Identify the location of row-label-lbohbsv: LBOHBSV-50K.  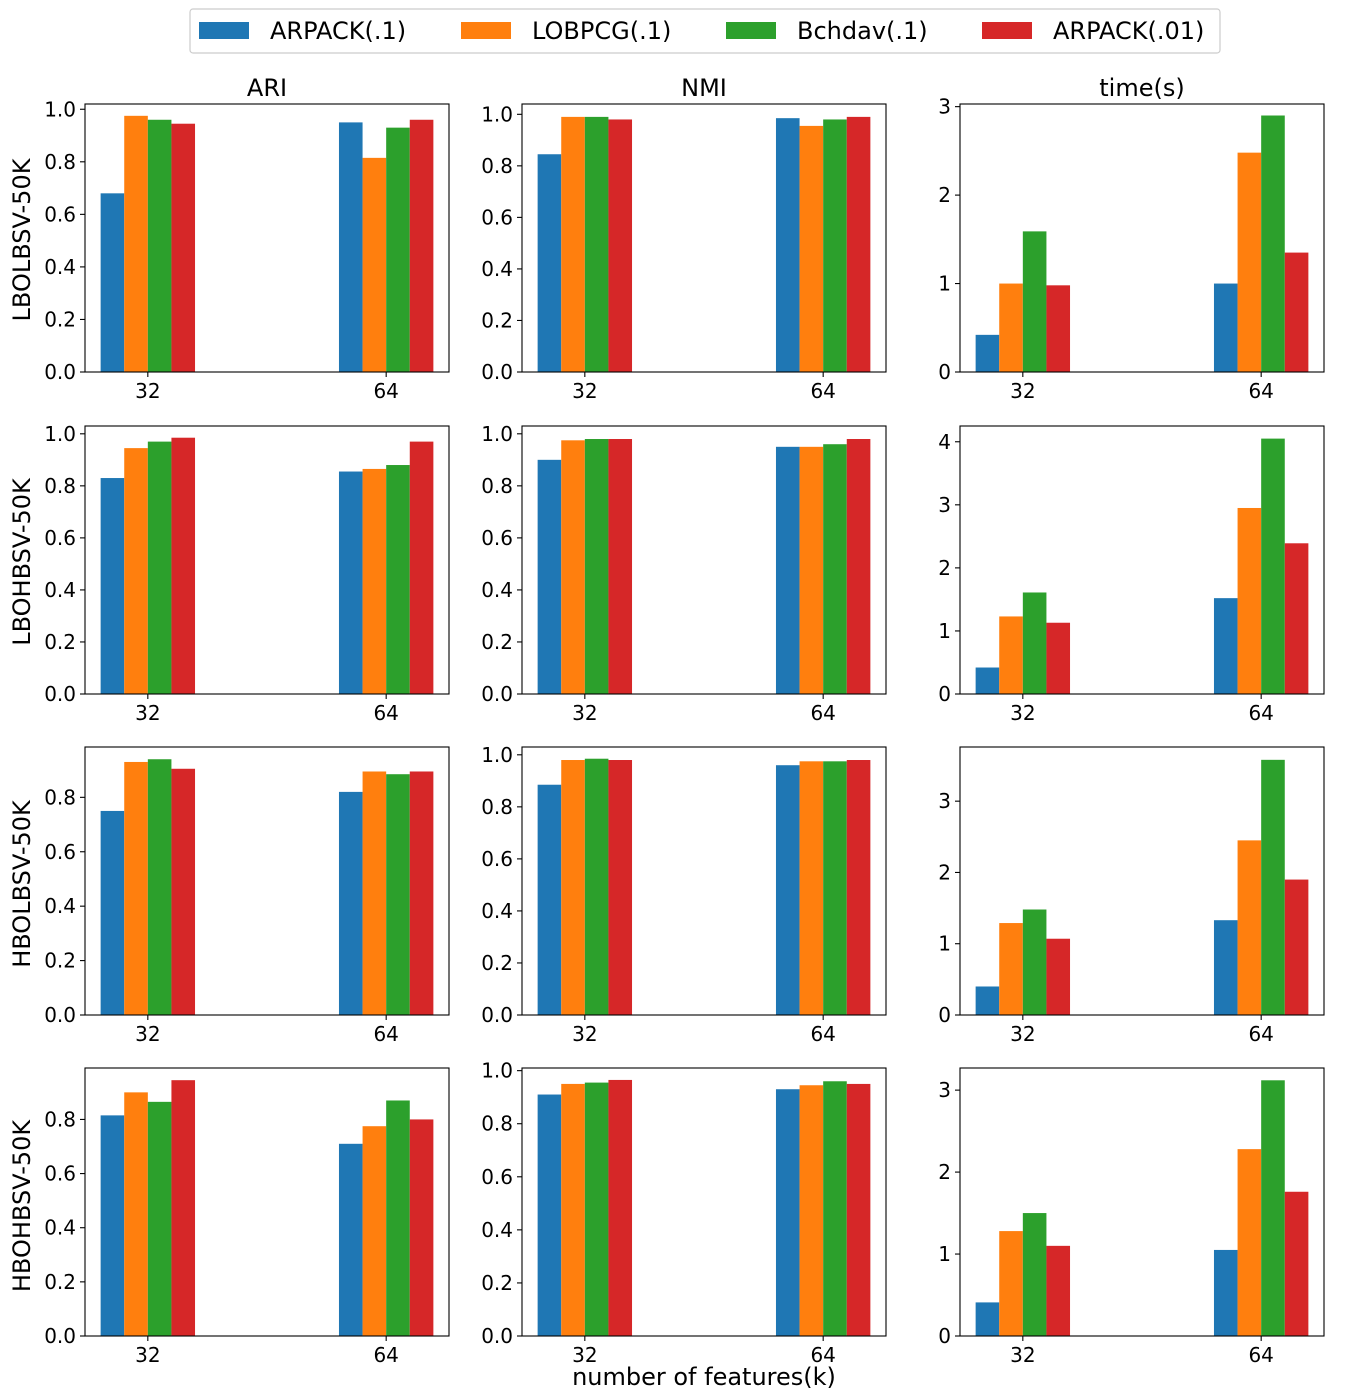
(22, 561).